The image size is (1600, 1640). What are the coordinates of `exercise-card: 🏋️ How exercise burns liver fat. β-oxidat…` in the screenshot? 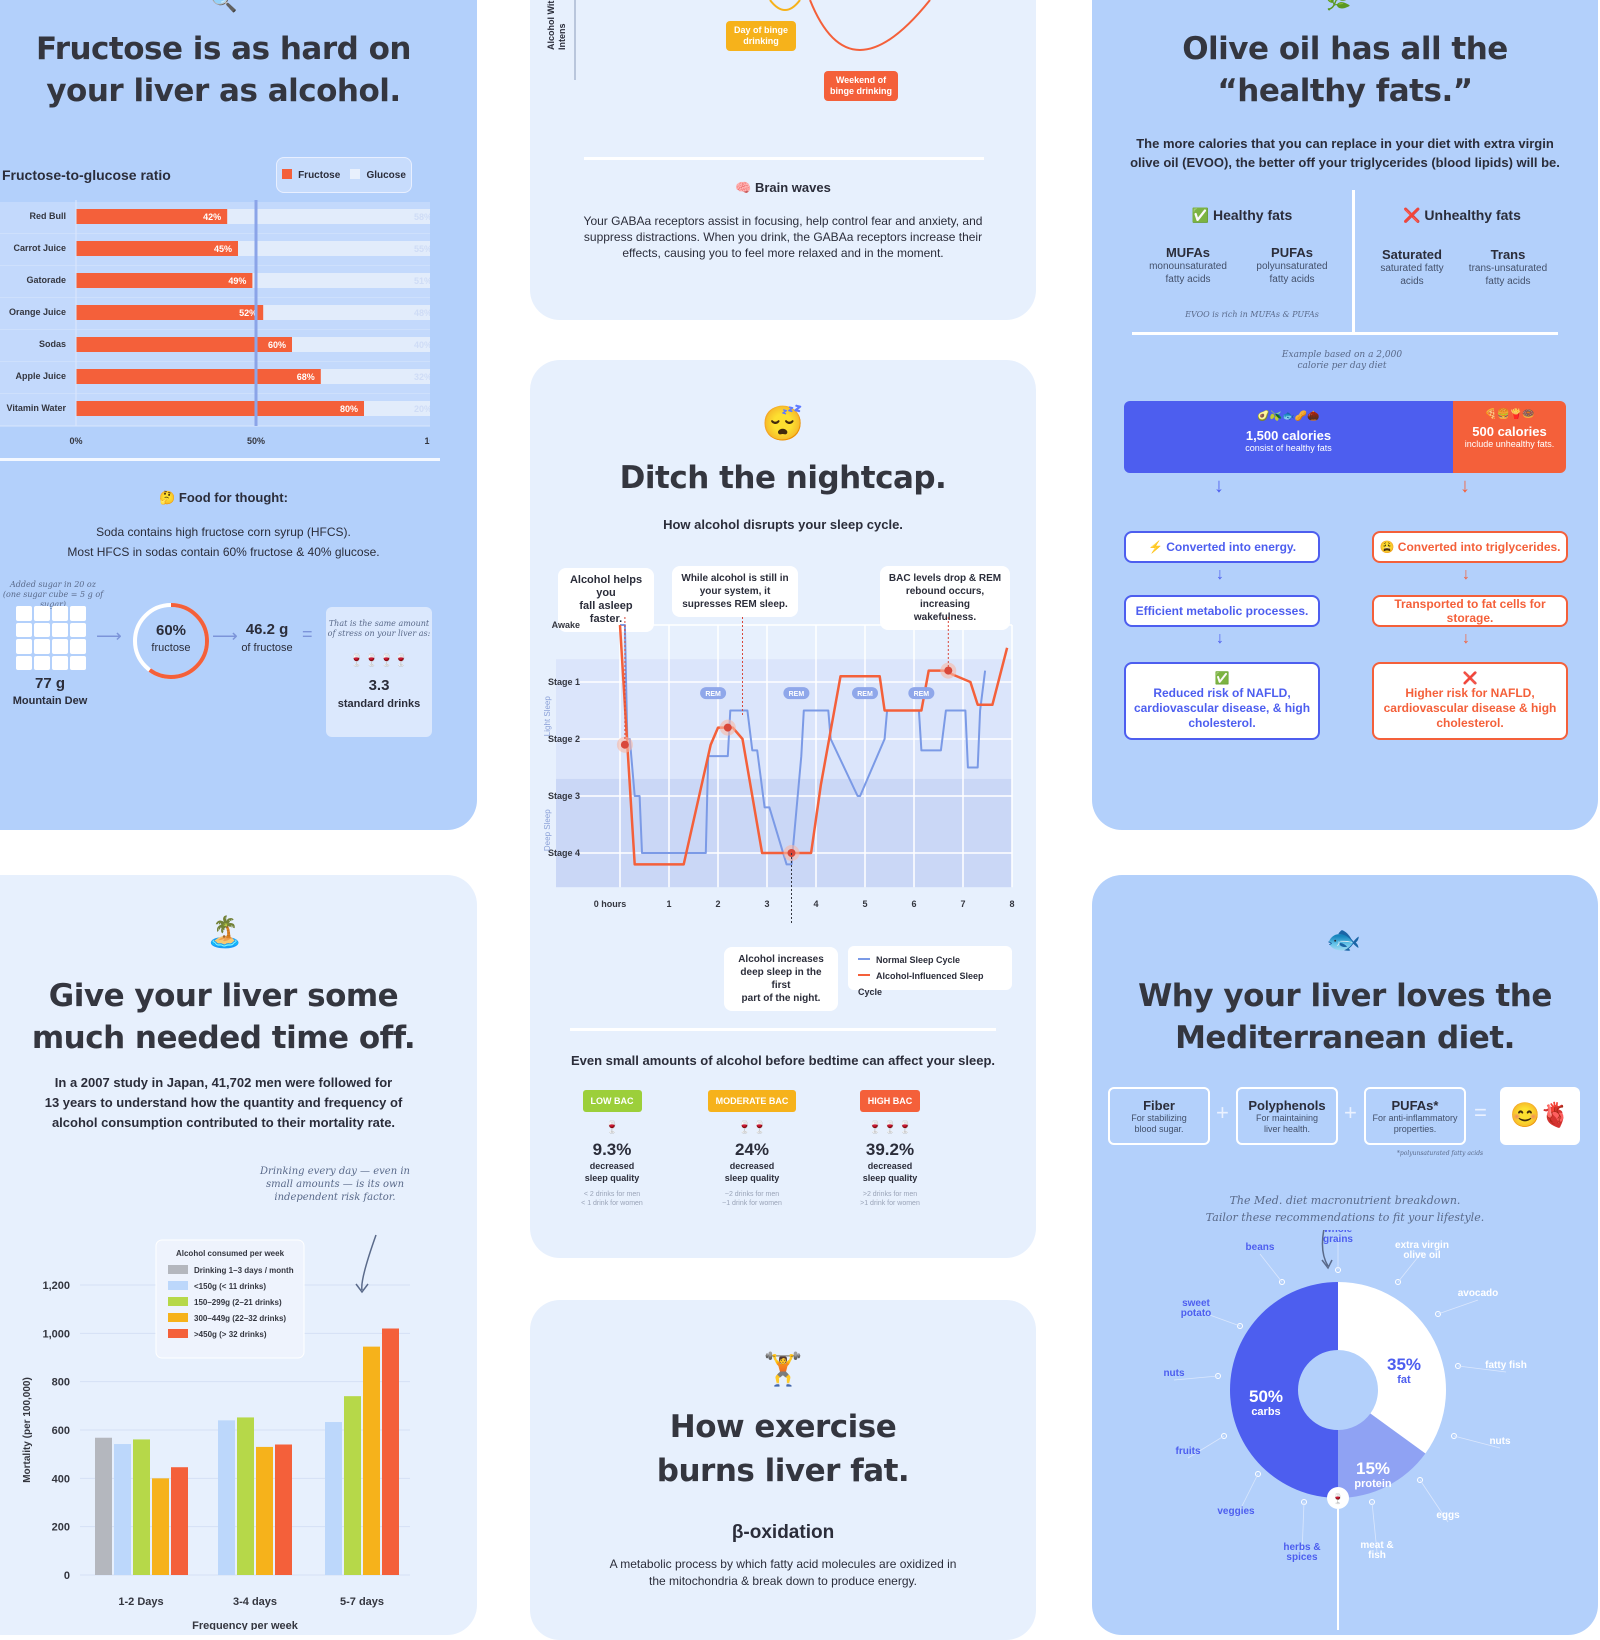 It's located at (783, 1470).